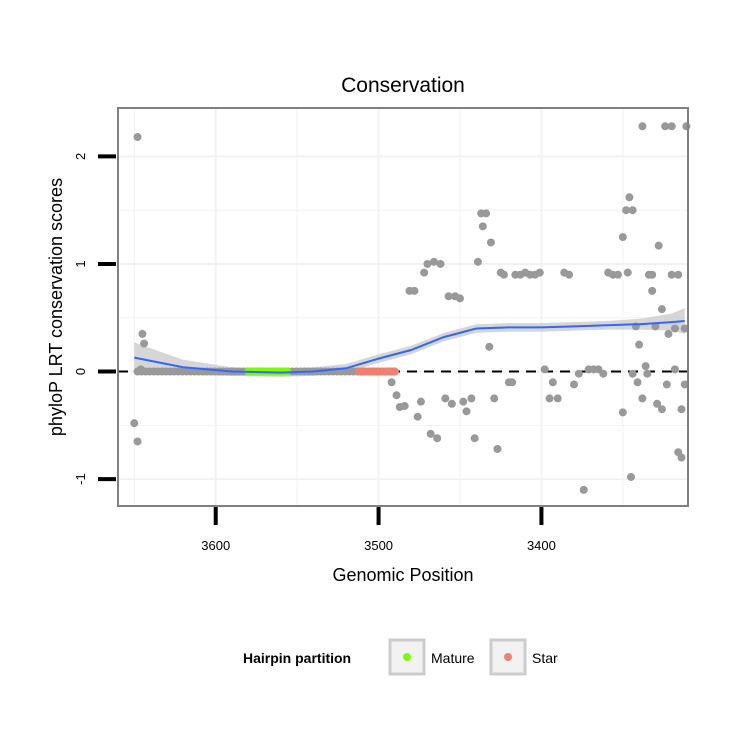 Image resolution: width=750 pixels, height=750 pixels. I want to click on legend: Hairpin partition Mature Star, so click(400, 657).